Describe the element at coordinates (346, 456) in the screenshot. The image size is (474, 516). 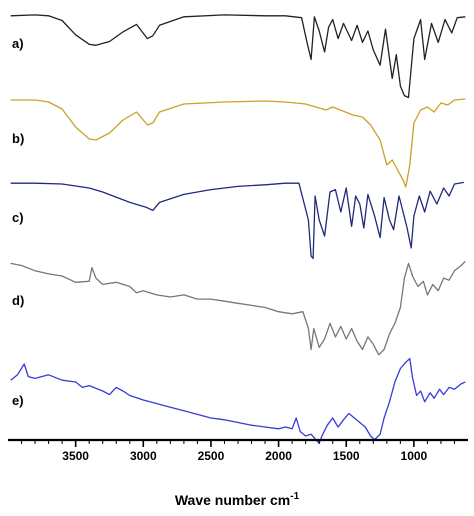
I see `x-tick-label-1500: 1500` at that location.